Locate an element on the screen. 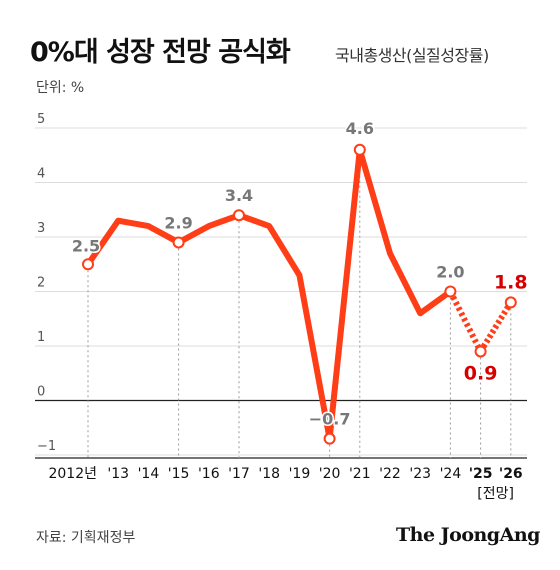 This screenshot has height=570, width=560. data-label: 1.8 is located at coordinates (511, 282).